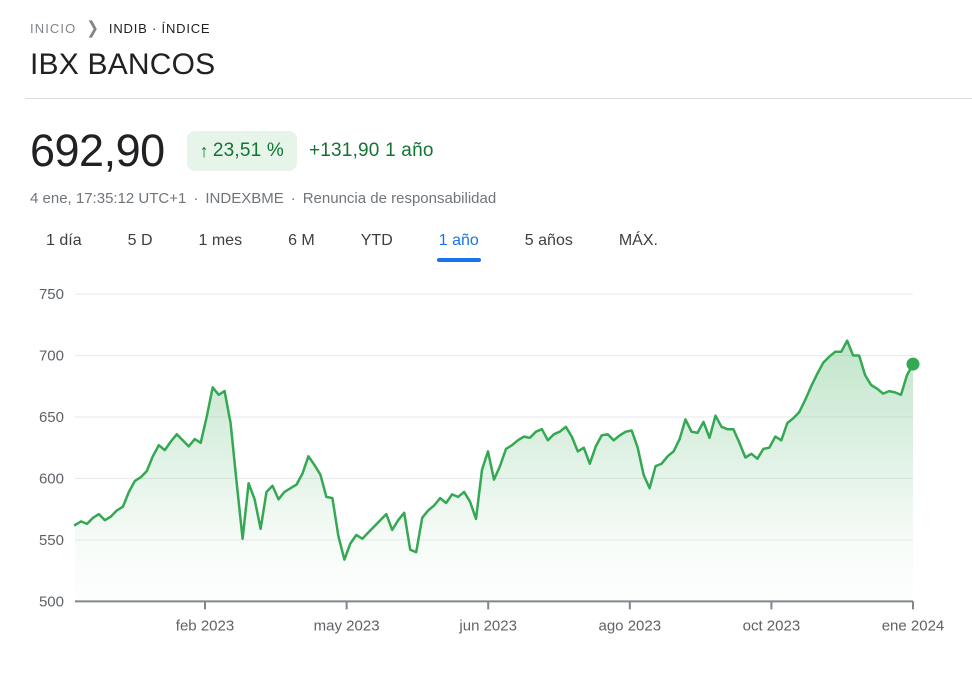 Image resolution: width=972 pixels, height=678 pixels. Describe the element at coordinates (913, 364) in the screenshot. I see `last-price-marker` at that location.